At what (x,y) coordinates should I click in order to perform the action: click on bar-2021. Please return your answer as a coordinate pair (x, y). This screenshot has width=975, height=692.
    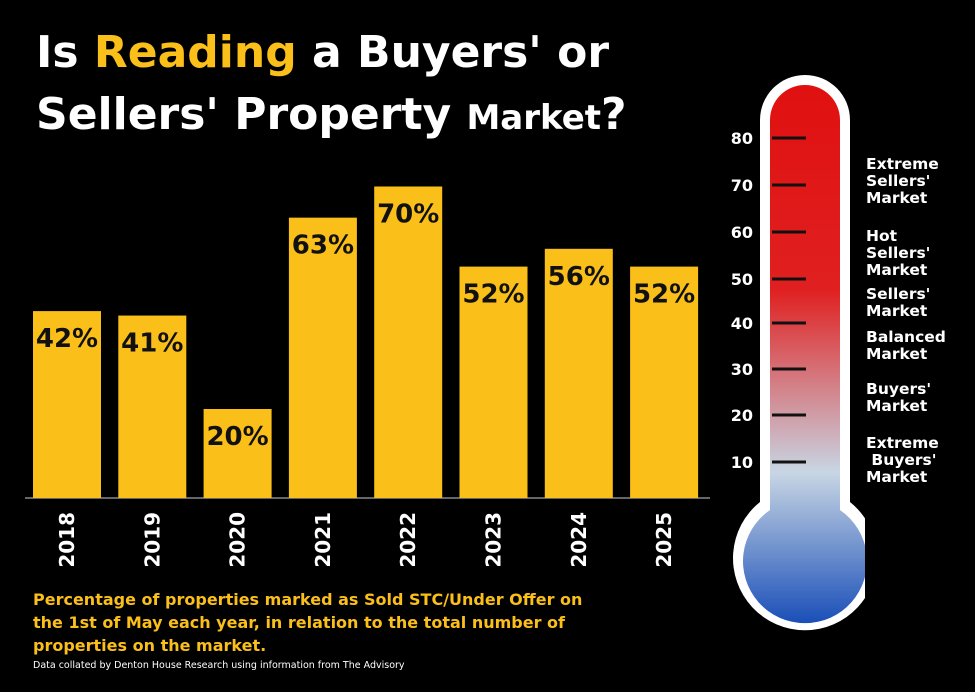
    Looking at the image, I should click on (322, 357).